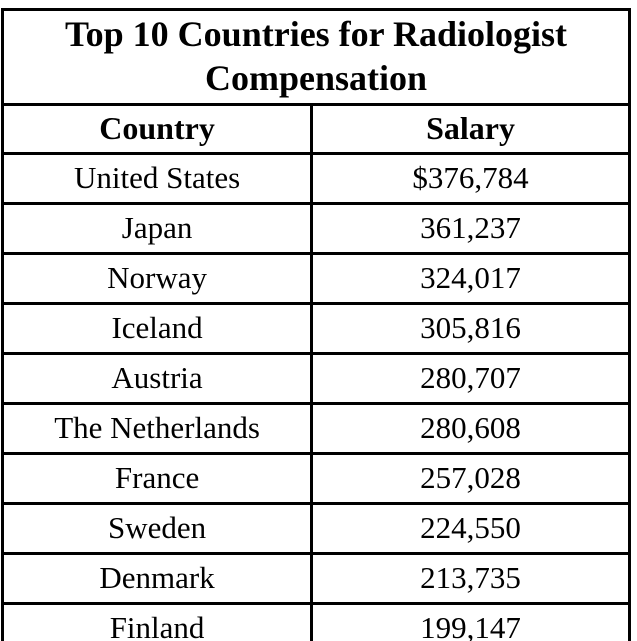  I want to click on header-row: Country Salary, so click(315, 128).